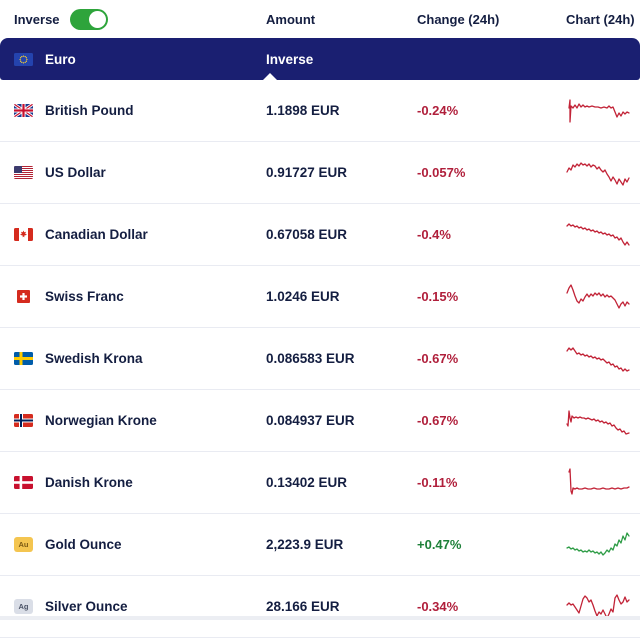  Describe the element at coordinates (23, 110) in the screenshot. I see `gb-flag-icon` at that location.